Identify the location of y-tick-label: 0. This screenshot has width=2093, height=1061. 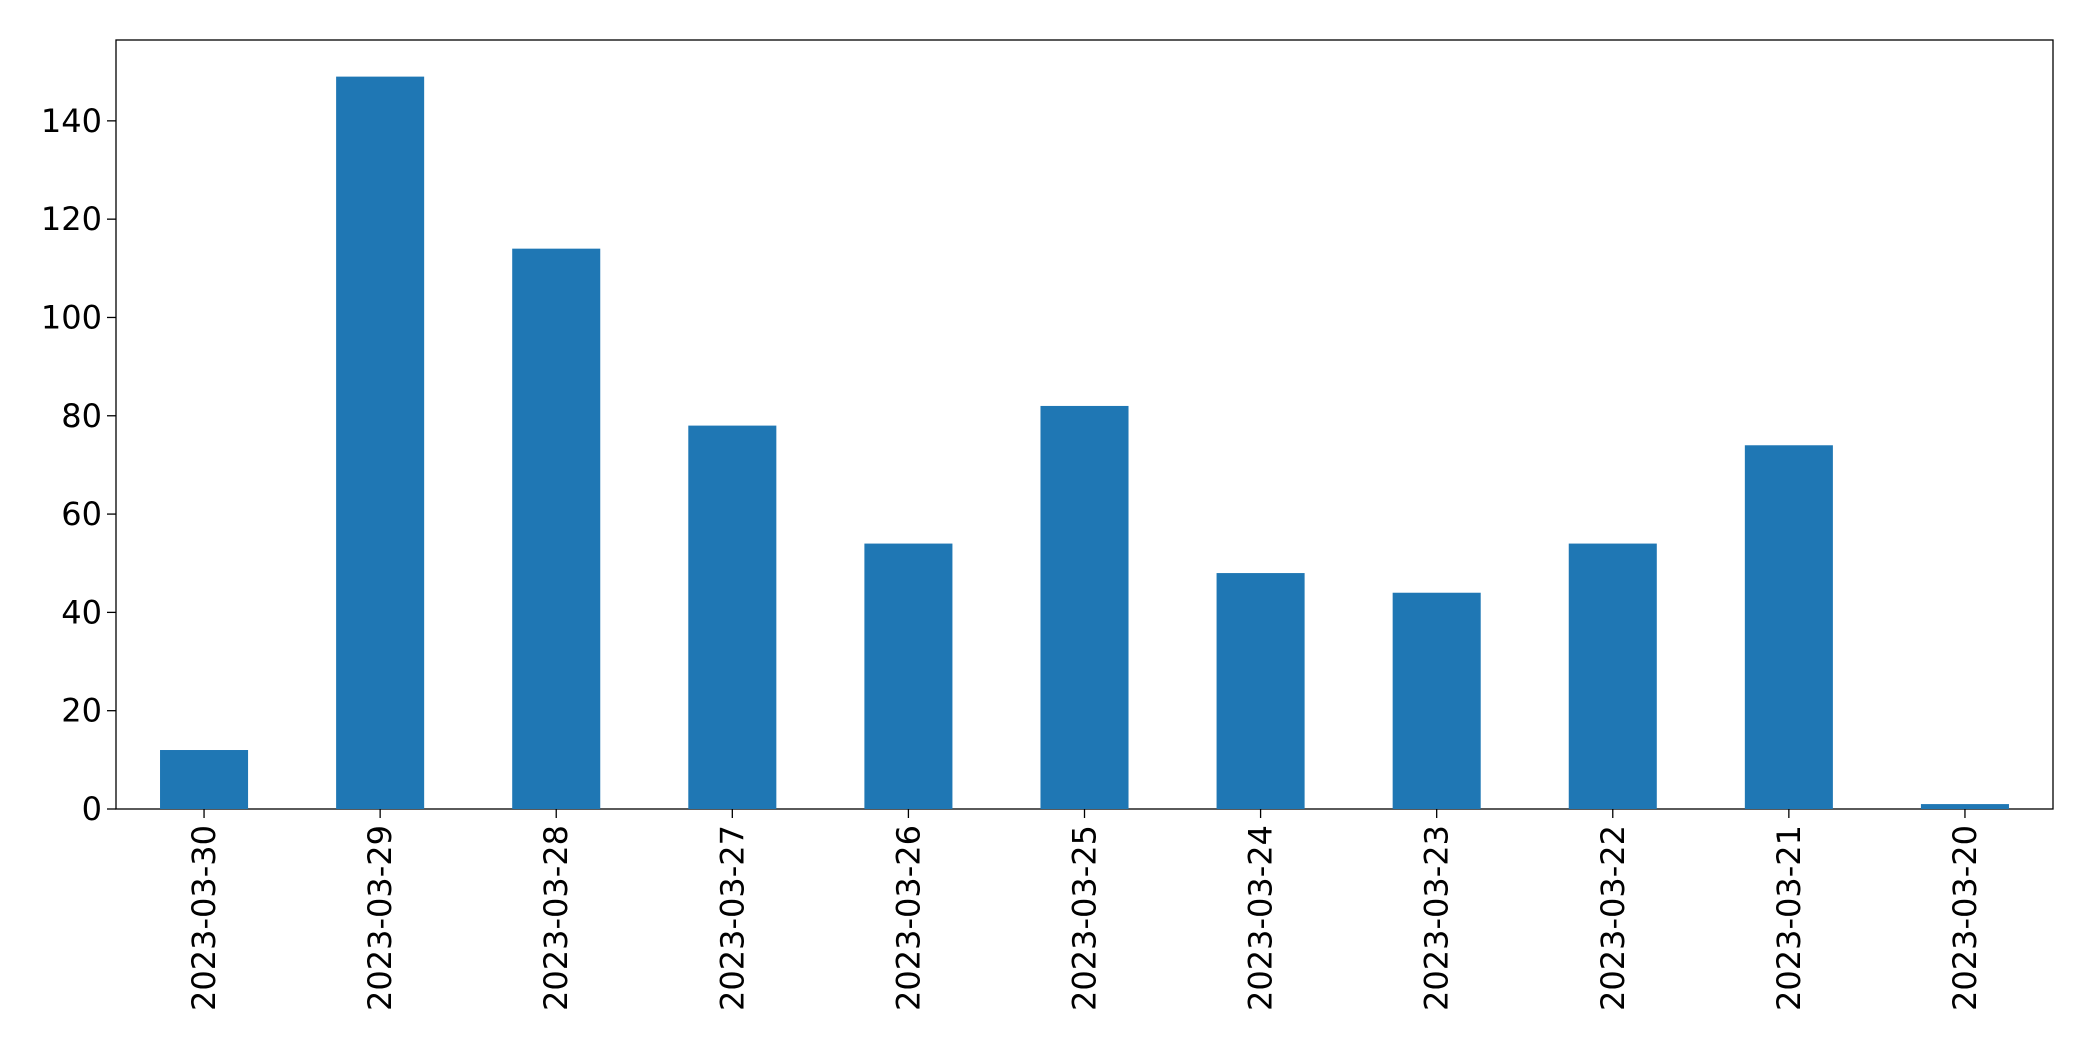
(92, 809).